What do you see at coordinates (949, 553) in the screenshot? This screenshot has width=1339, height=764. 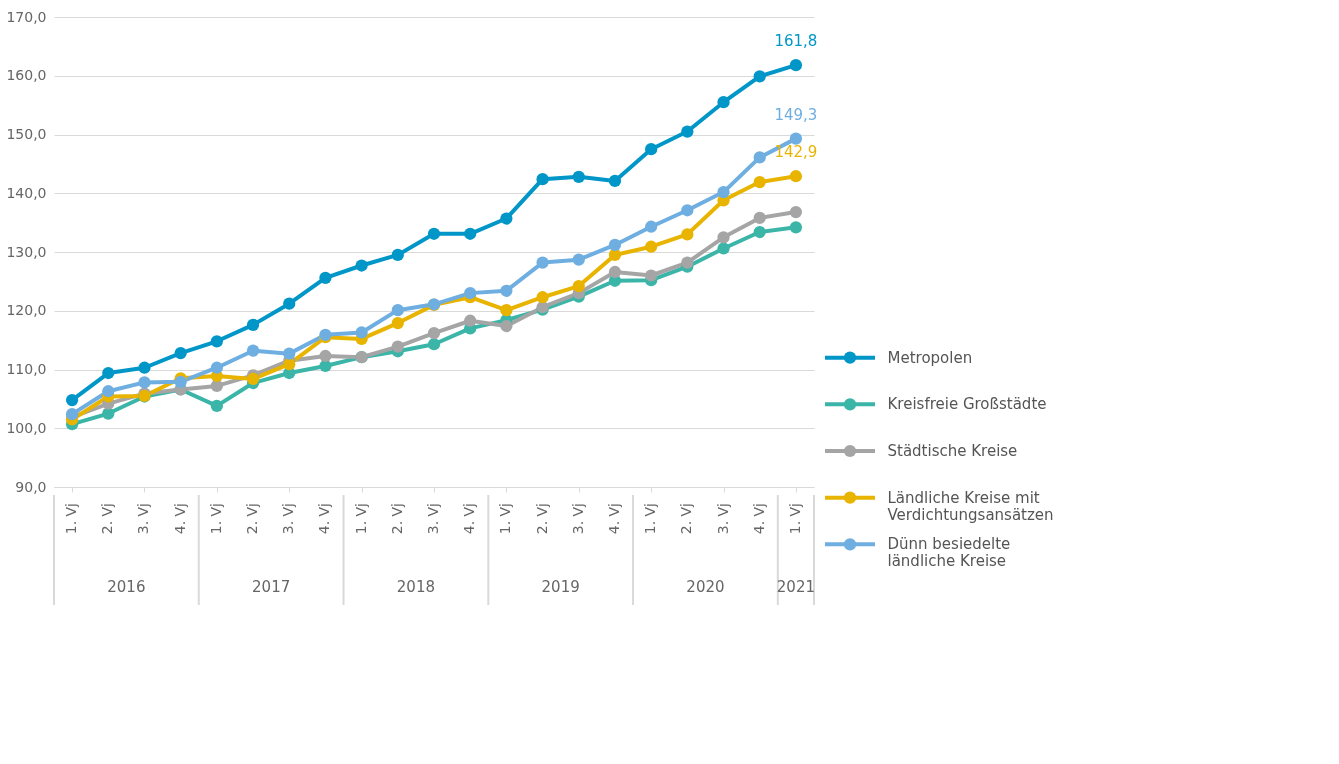 I see `legend-label: Dünn besiedelte ländliche Kreise` at bounding box center [949, 553].